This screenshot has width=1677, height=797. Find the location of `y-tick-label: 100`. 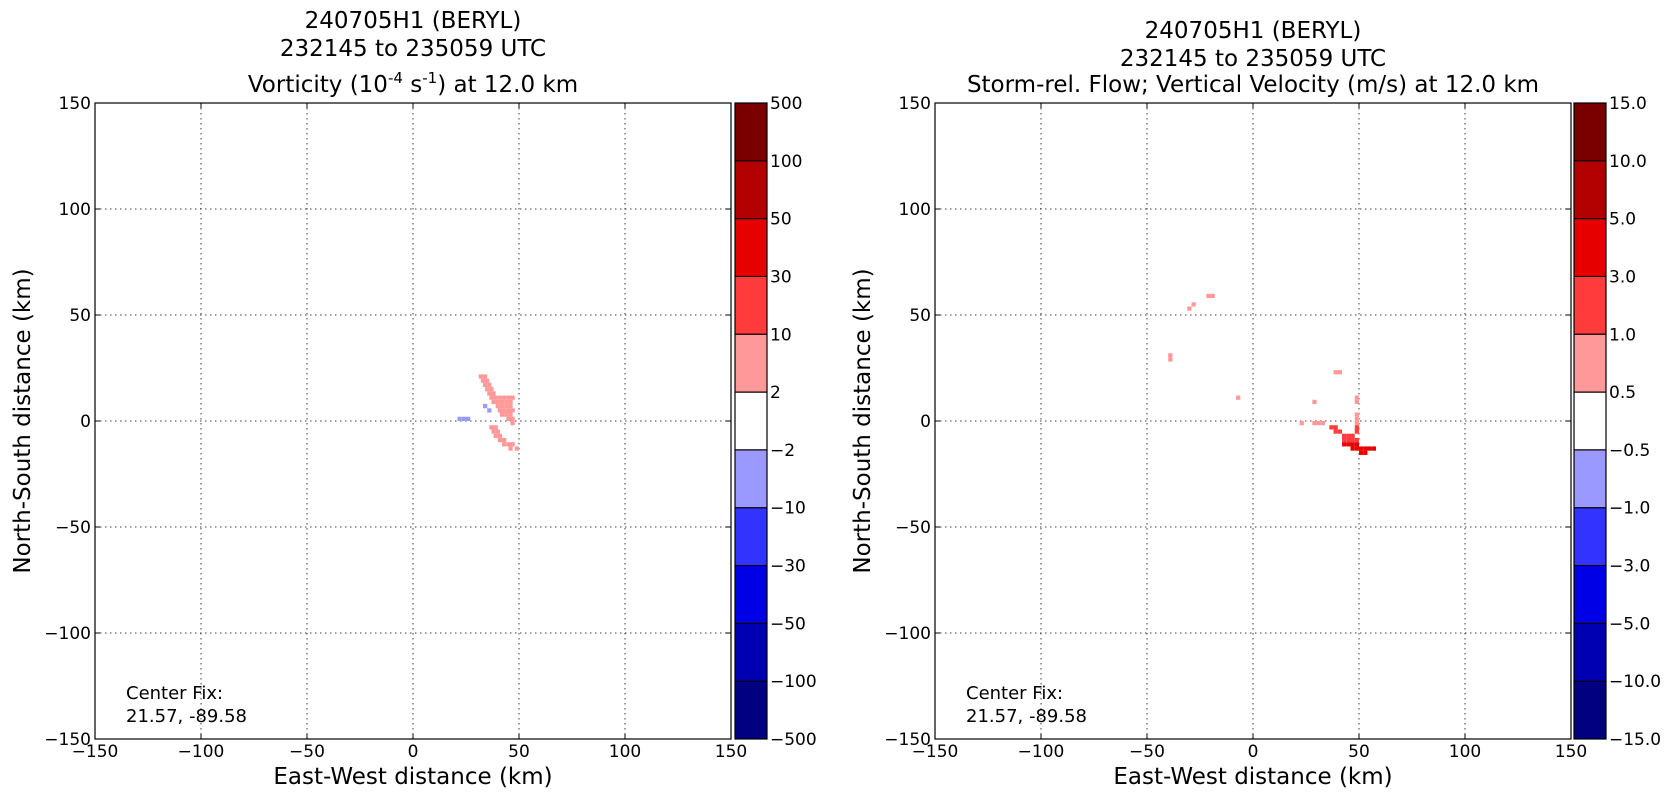

y-tick-label: 100 is located at coordinates (75, 210).